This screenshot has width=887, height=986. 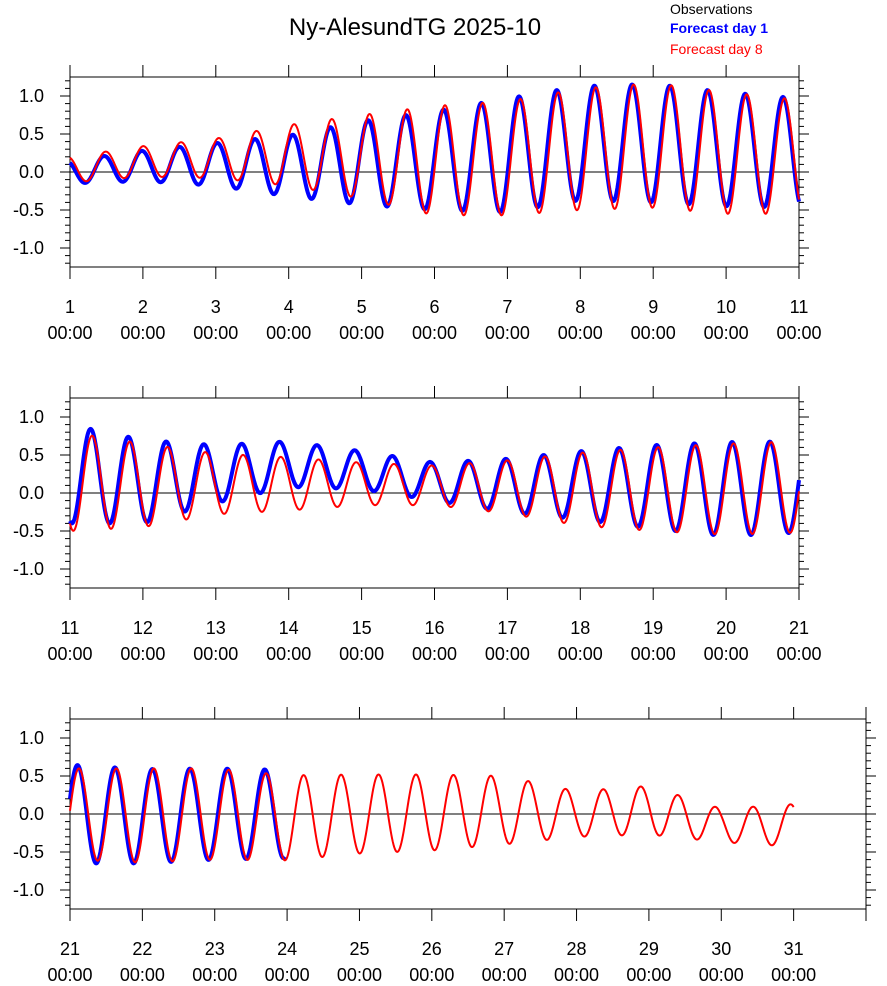 I want to click on panel-1-ytick-label: -1.0, so click(x=28, y=248).